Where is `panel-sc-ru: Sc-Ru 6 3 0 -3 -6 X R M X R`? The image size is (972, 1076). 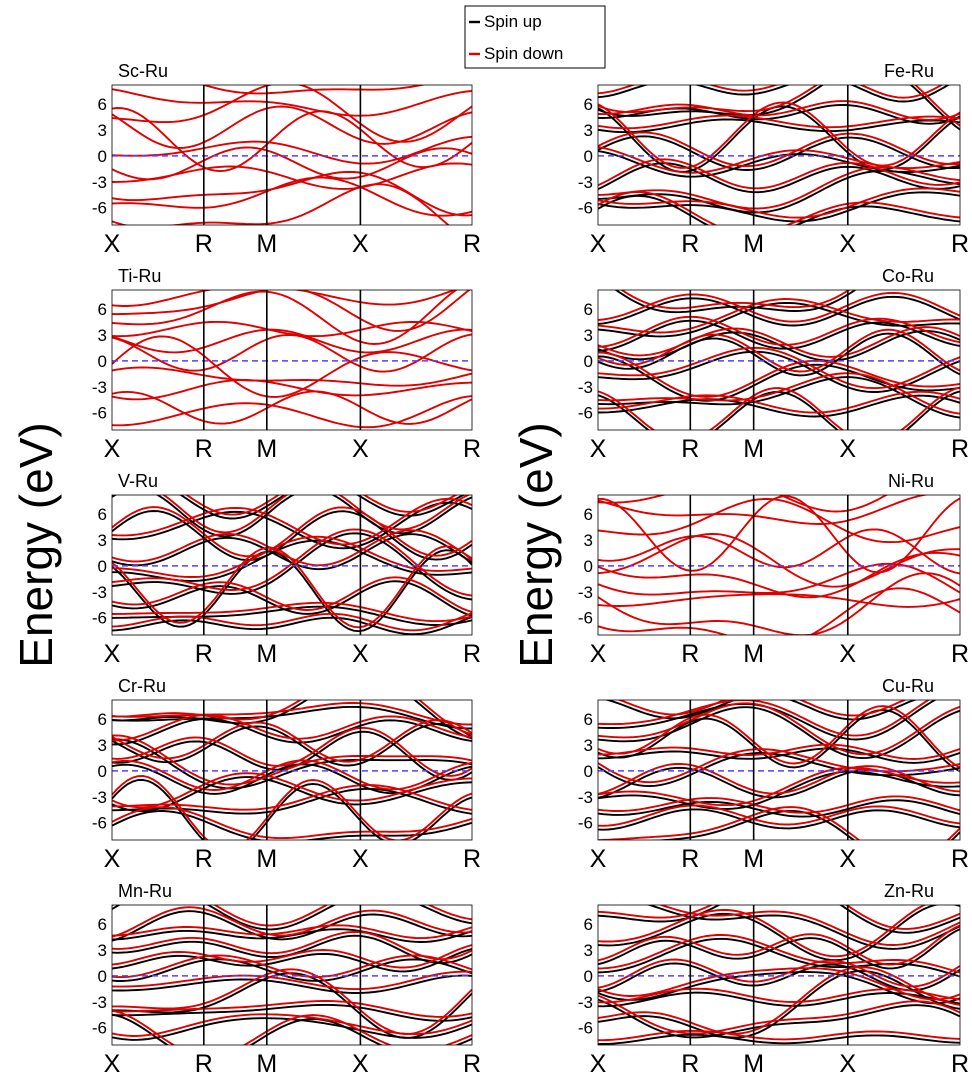 panel-sc-ru: Sc-Ru 6 3 0 -3 -6 X R M X R is located at coordinates (286, 159).